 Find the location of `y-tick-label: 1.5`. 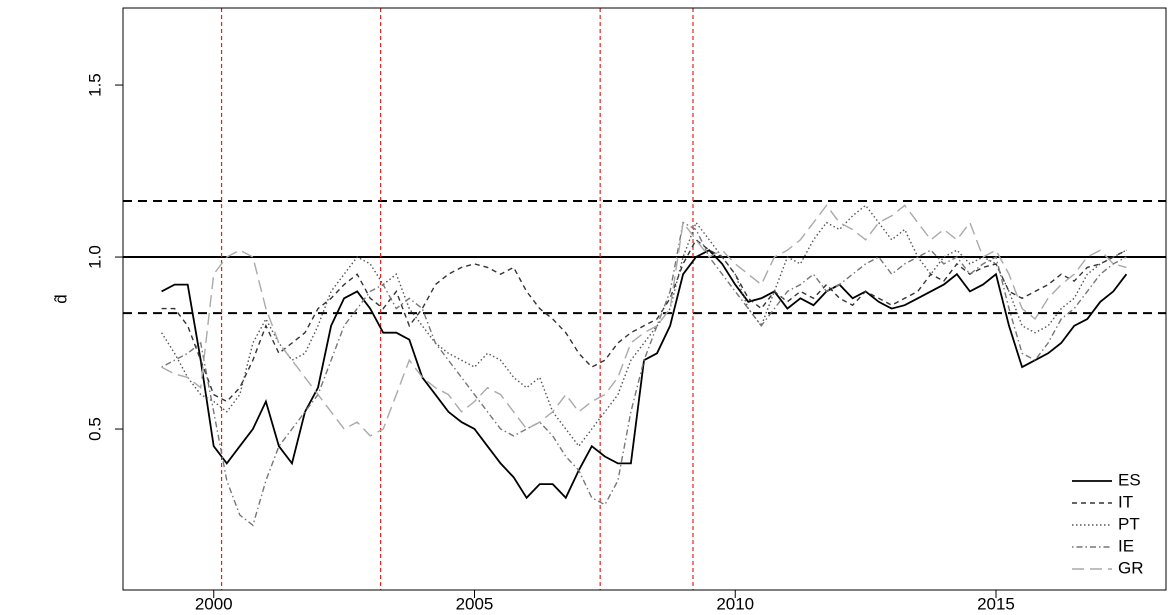

y-tick-label: 1.5 is located at coordinates (94, 85).